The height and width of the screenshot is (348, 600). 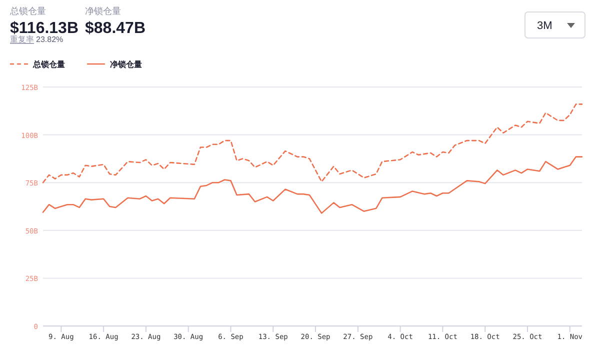 I want to click on text: $88.47B, so click(x=115, y=28).